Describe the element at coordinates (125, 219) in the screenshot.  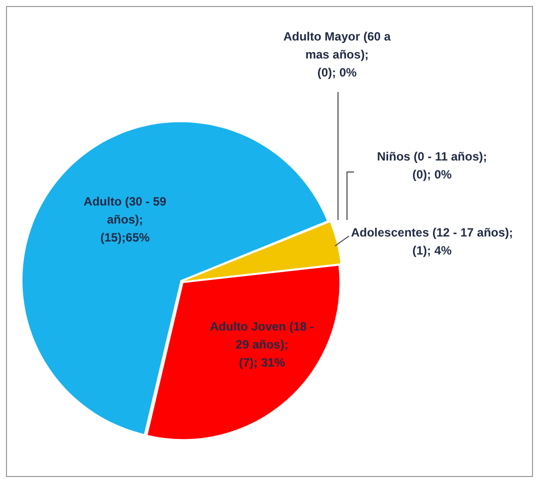
I see `slice-label: Adulto (30 - 59 años); (15);65%` at that location.